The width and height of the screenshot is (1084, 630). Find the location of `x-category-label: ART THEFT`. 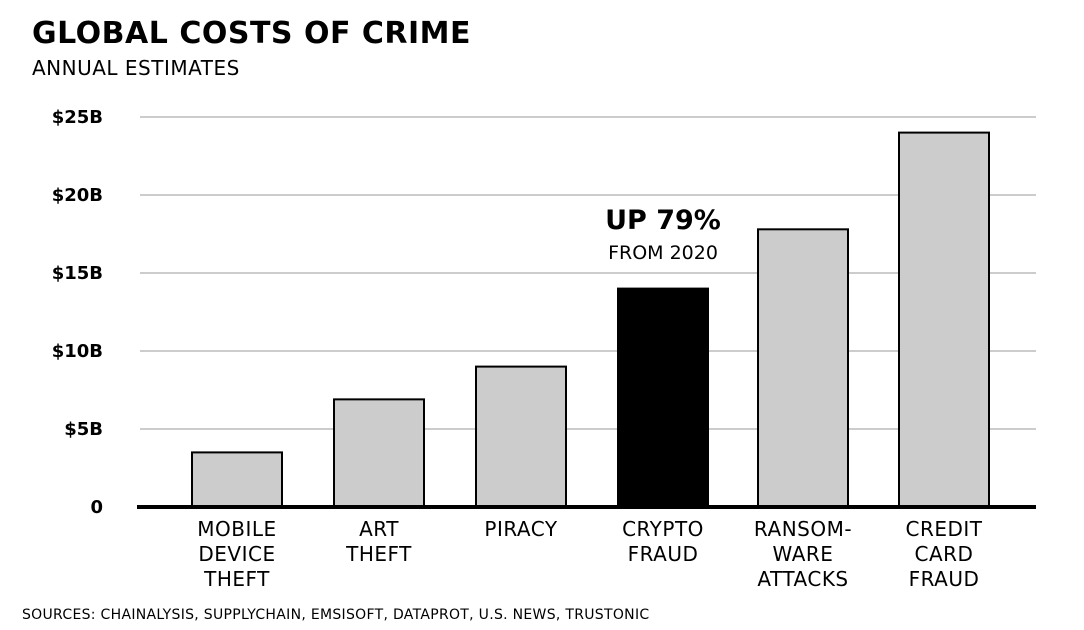

x-category-label: ART THEFT is located at coordinates (378, 541).